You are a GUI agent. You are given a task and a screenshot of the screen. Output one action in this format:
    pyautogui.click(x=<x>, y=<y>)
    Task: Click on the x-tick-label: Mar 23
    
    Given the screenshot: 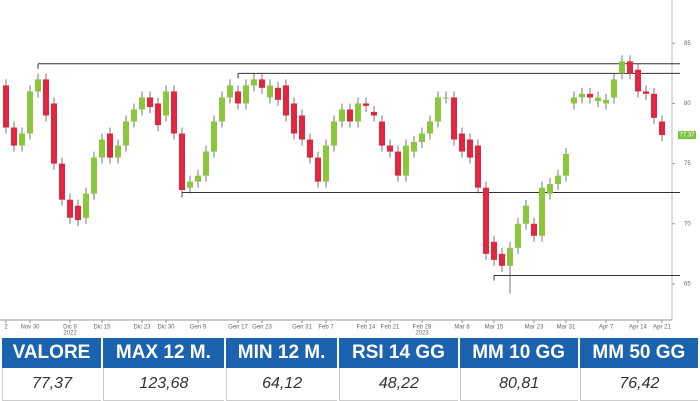 What is the action you would take?
    pyautogui.click(x=534, y=328)
    